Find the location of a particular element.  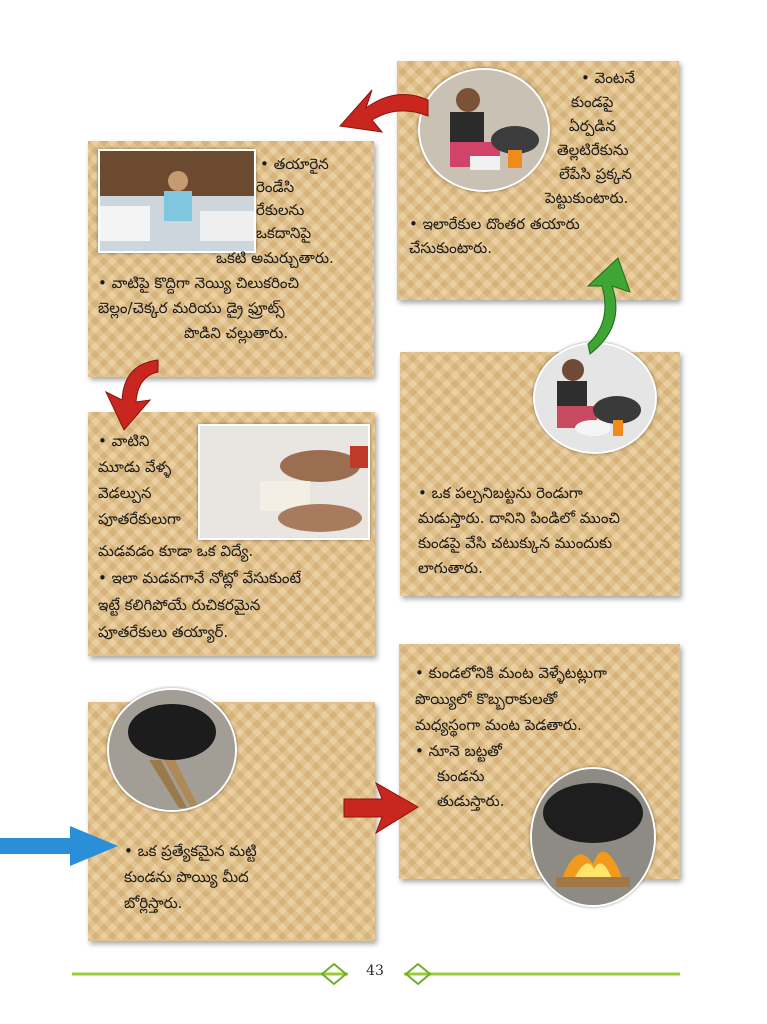

step4-line5: లేపేసి ప్రక్కన is located at coordinates (595, 174).